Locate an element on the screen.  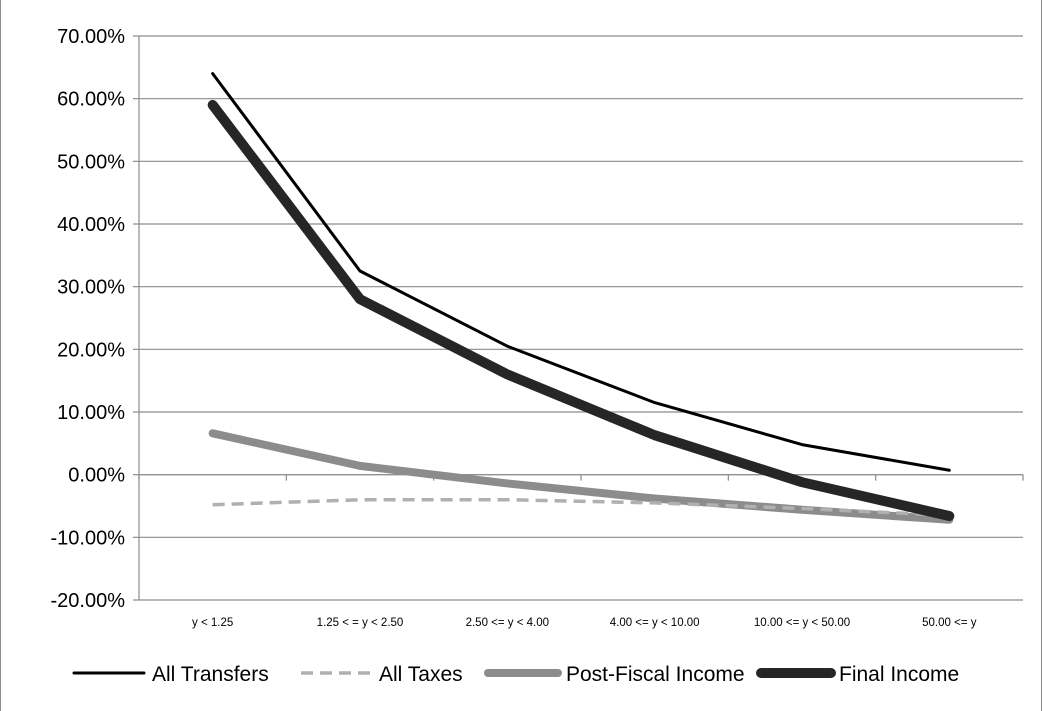
series-line-post-fiscal-income is located at coordinates (581, 476).